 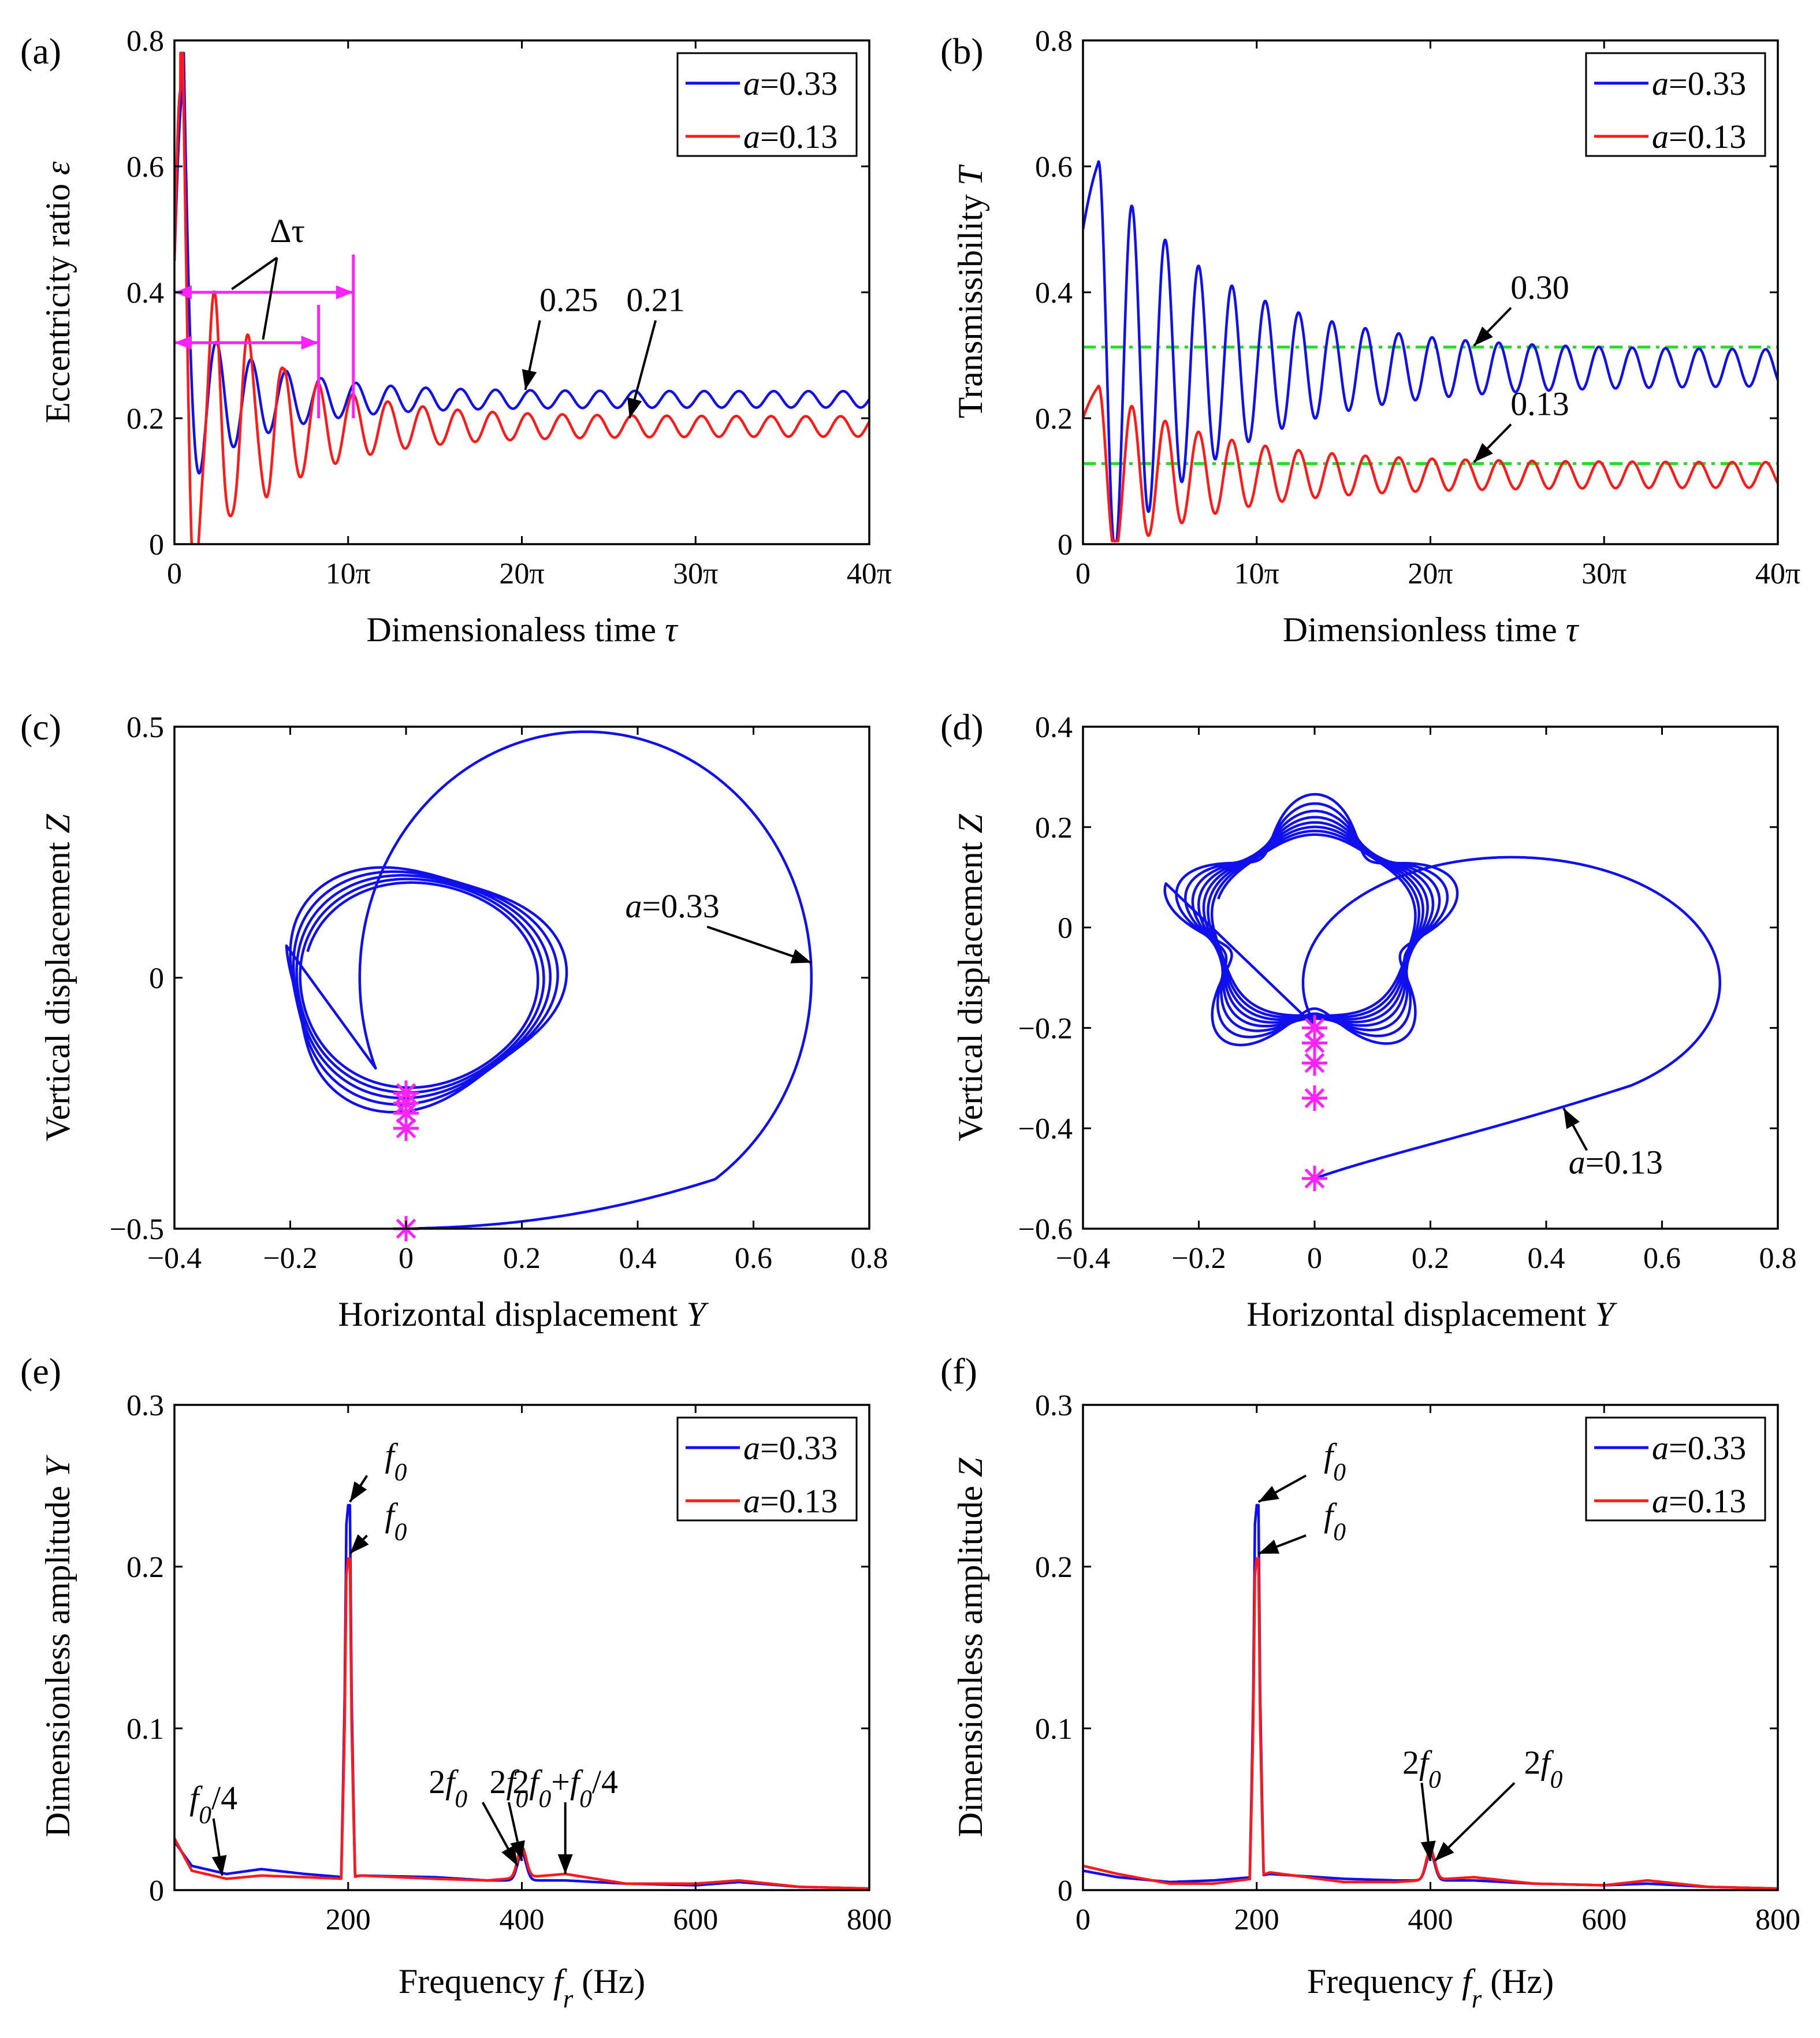 I want to click on annotation-label: 2f0, so click(x=1421, y=1768).